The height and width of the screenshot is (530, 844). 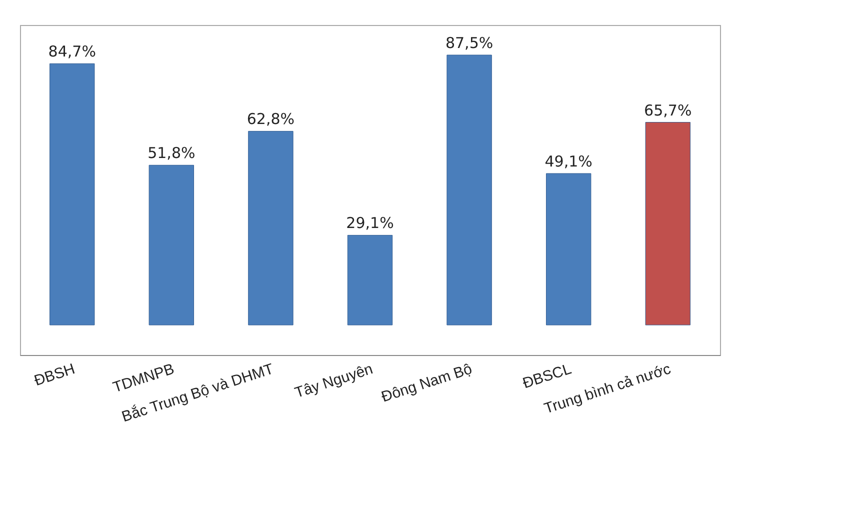 I want to click on data-label: 49,1%, so click(x=568, y=161).